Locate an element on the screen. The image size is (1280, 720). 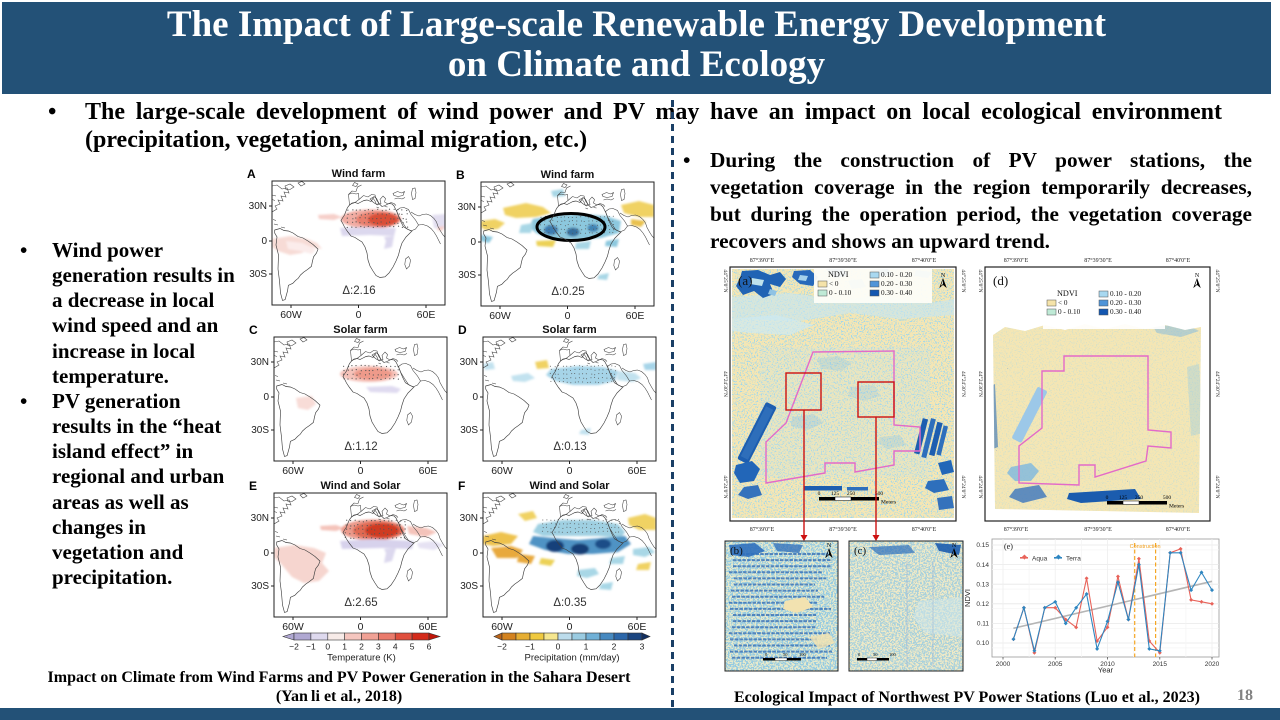
svg-text: Δ:2.65 is located at coordinates (360, 603).